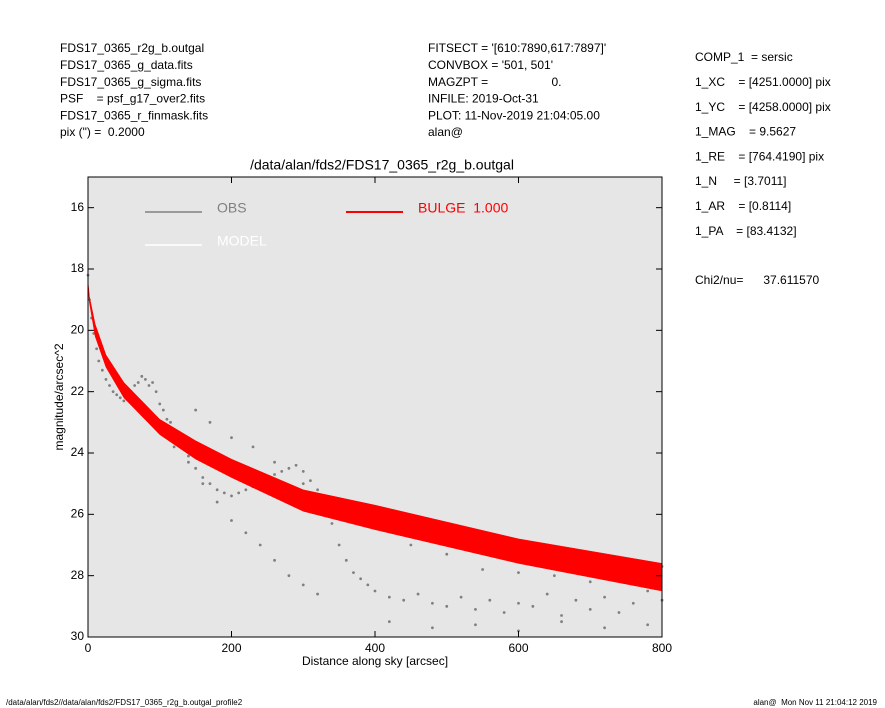  Describe the element at coordinates (490, 65) in the screenshot. I see `header-mid-line: CONVBOX = '501, 501'` at that location.